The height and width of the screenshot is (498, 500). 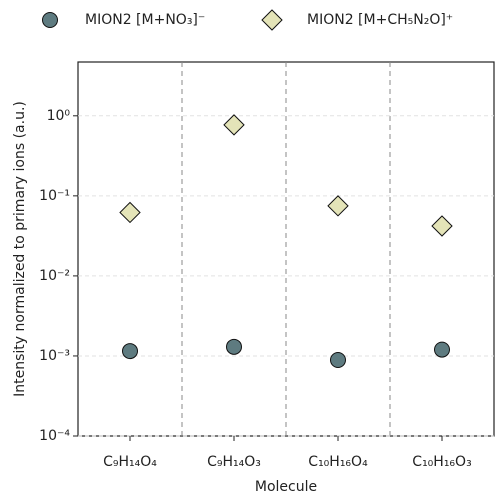 I want to click on y-tick-label: 10⁻⁴, so click(x=54, y=436).